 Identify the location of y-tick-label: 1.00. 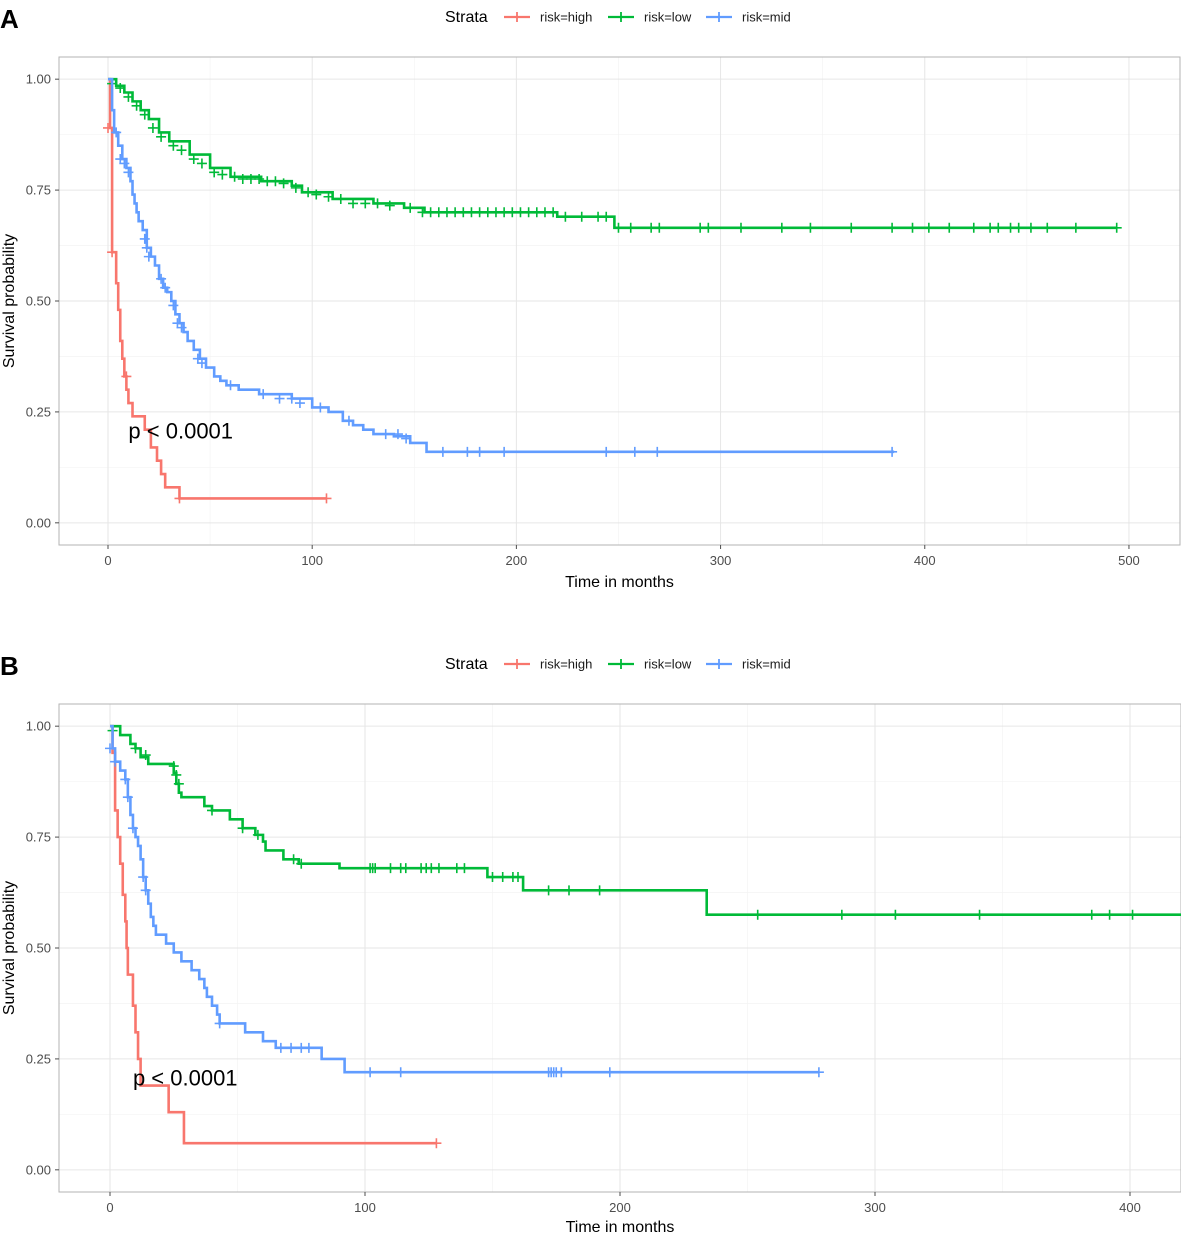
(38, 726).